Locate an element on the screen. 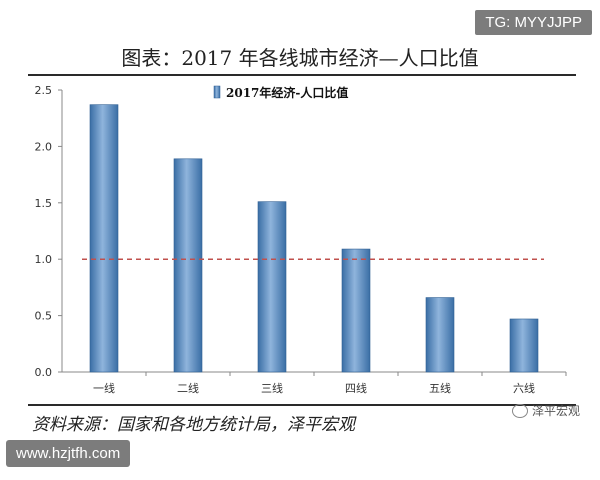 This screenshot has height=480, width=600. brand-mark: 泽平宏观 is located at coordinates (545, 410).